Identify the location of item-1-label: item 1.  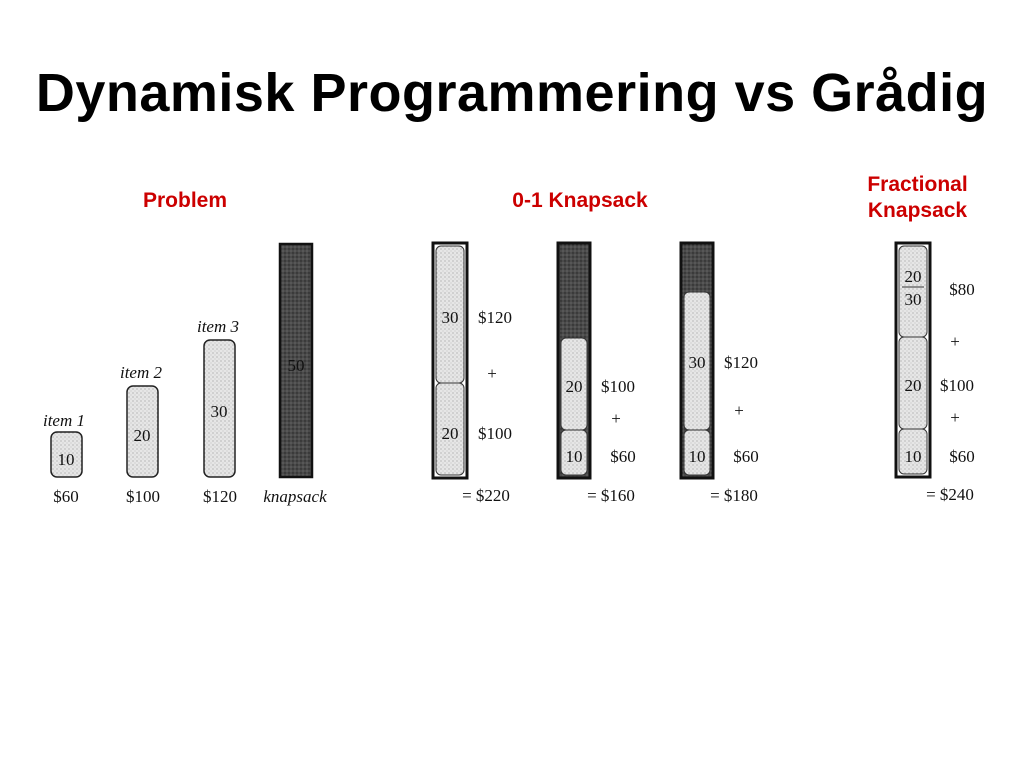
(64, 420).